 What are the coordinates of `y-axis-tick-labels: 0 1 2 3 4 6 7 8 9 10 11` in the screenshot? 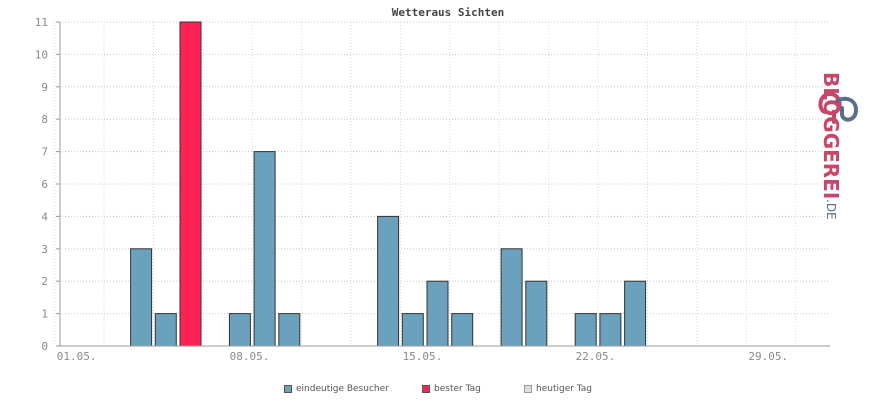 It's located at (42, 184).